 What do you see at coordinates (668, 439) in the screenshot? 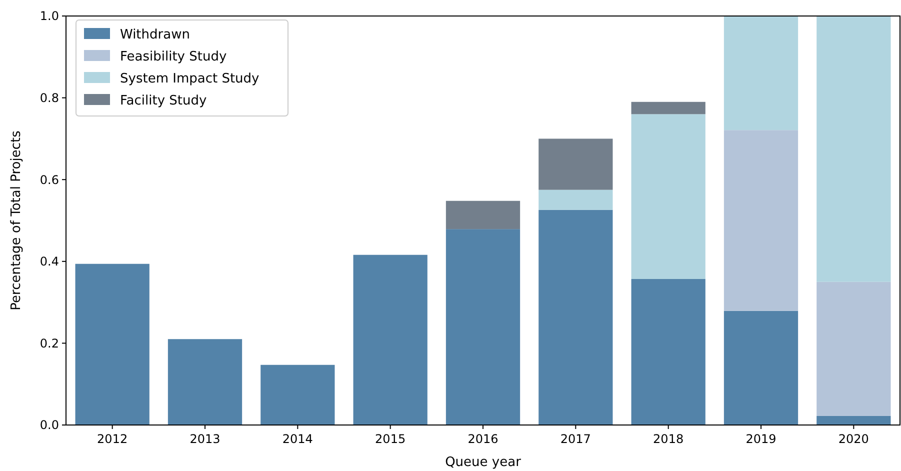
I see `x-tick-label: 2018` at bounding box center [668, 439].